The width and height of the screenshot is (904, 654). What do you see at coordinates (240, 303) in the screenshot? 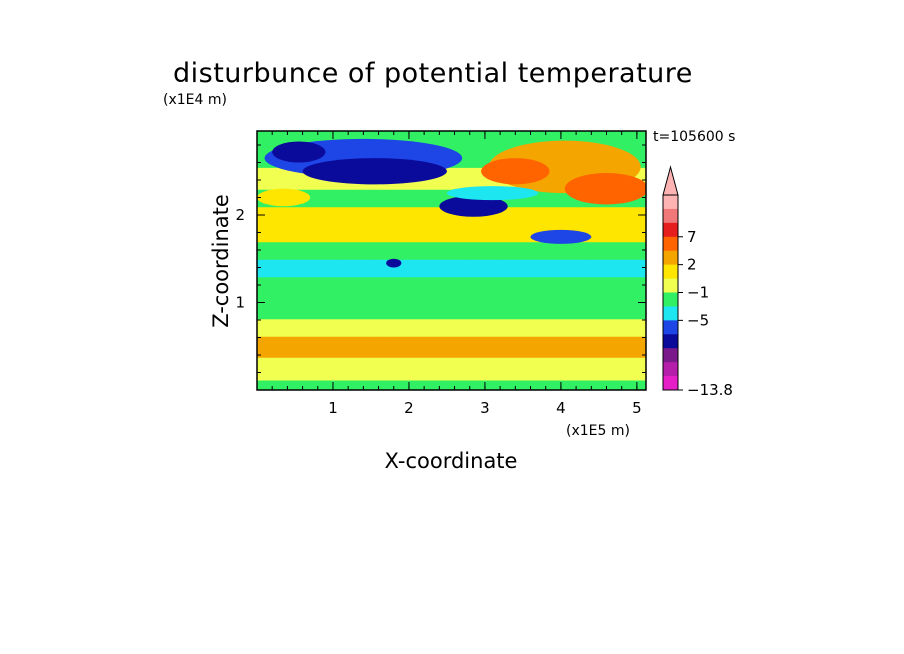
I see `y-tick-label: 1` at bounding box center [240, 303].